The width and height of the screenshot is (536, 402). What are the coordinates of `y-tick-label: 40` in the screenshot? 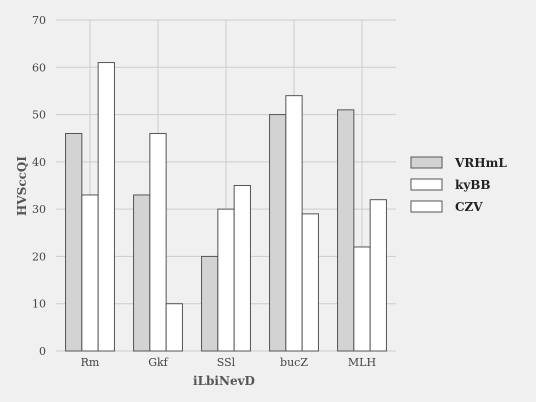 It's located at (39, 162).